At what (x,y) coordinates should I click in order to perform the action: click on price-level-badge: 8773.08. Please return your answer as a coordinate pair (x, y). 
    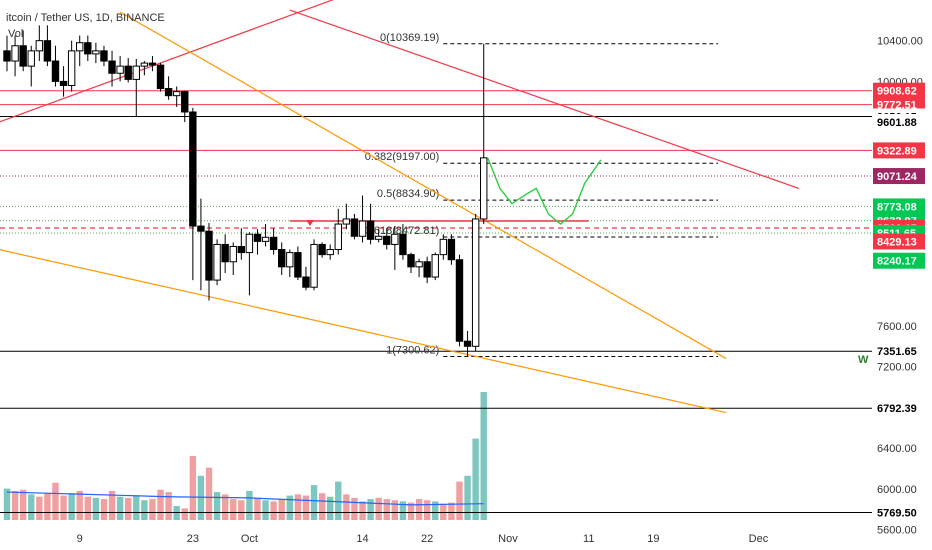
    Looking at the image, I should click on (899, 206).